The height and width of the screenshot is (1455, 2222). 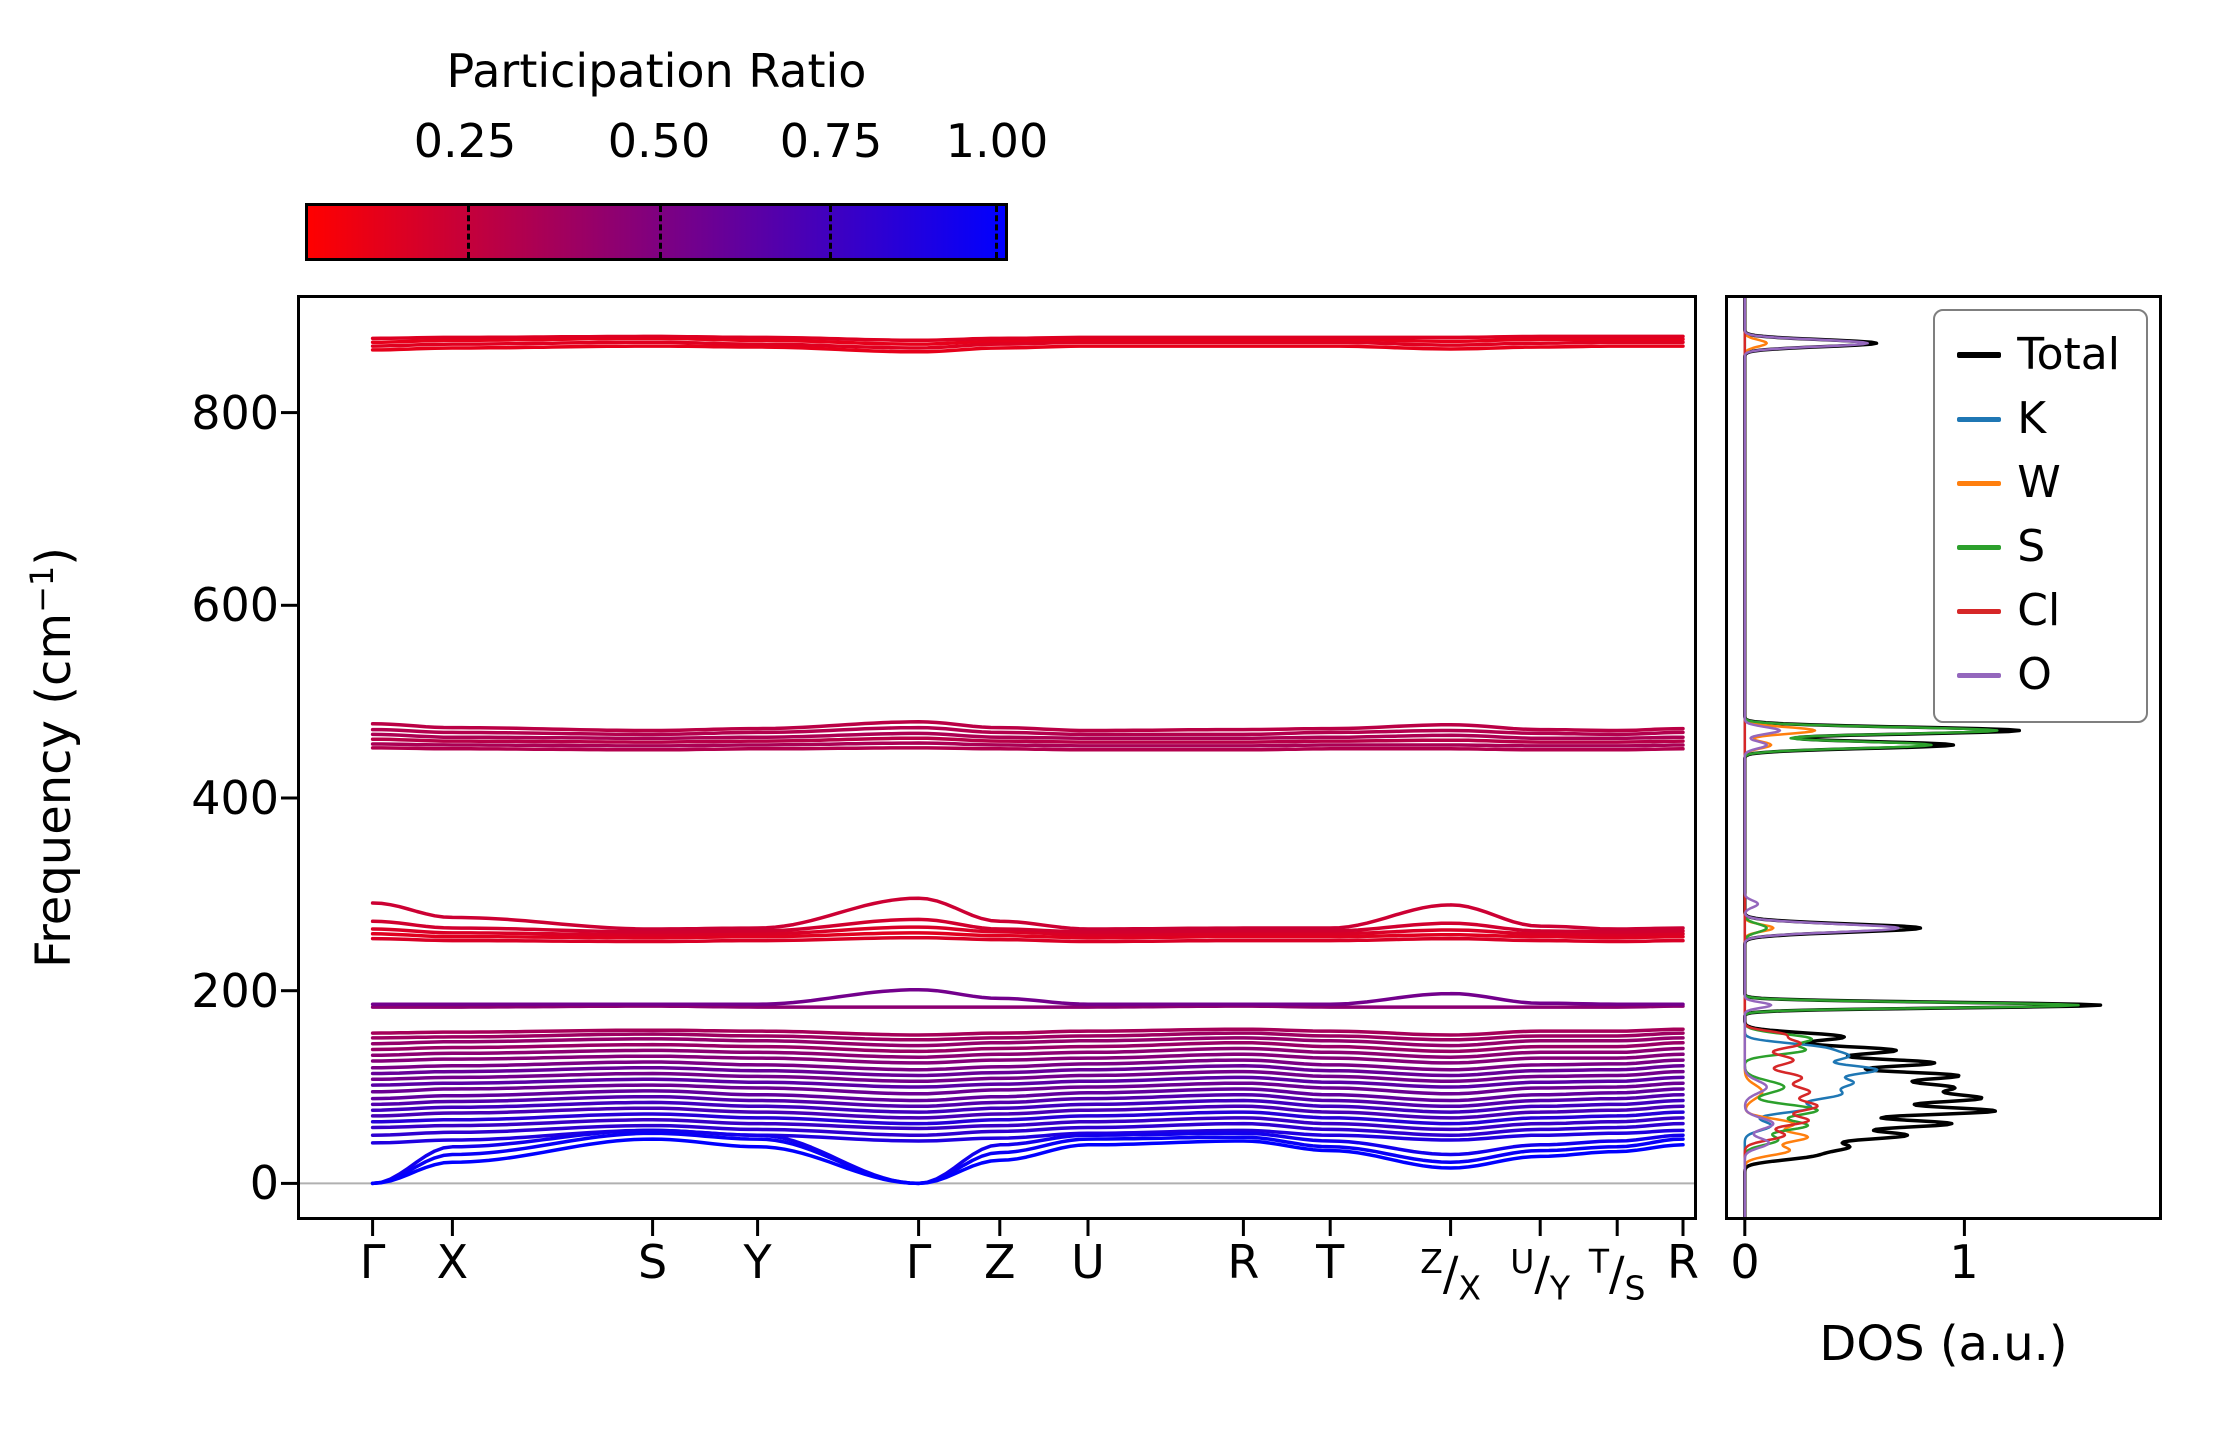 I want to click on dos-panel-frame, so click(x=1943, y=757).